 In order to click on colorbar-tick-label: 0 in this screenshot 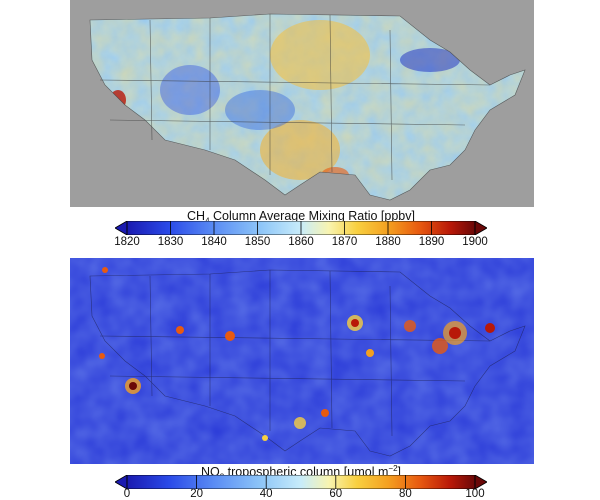, I will do `click(127, 494)`.